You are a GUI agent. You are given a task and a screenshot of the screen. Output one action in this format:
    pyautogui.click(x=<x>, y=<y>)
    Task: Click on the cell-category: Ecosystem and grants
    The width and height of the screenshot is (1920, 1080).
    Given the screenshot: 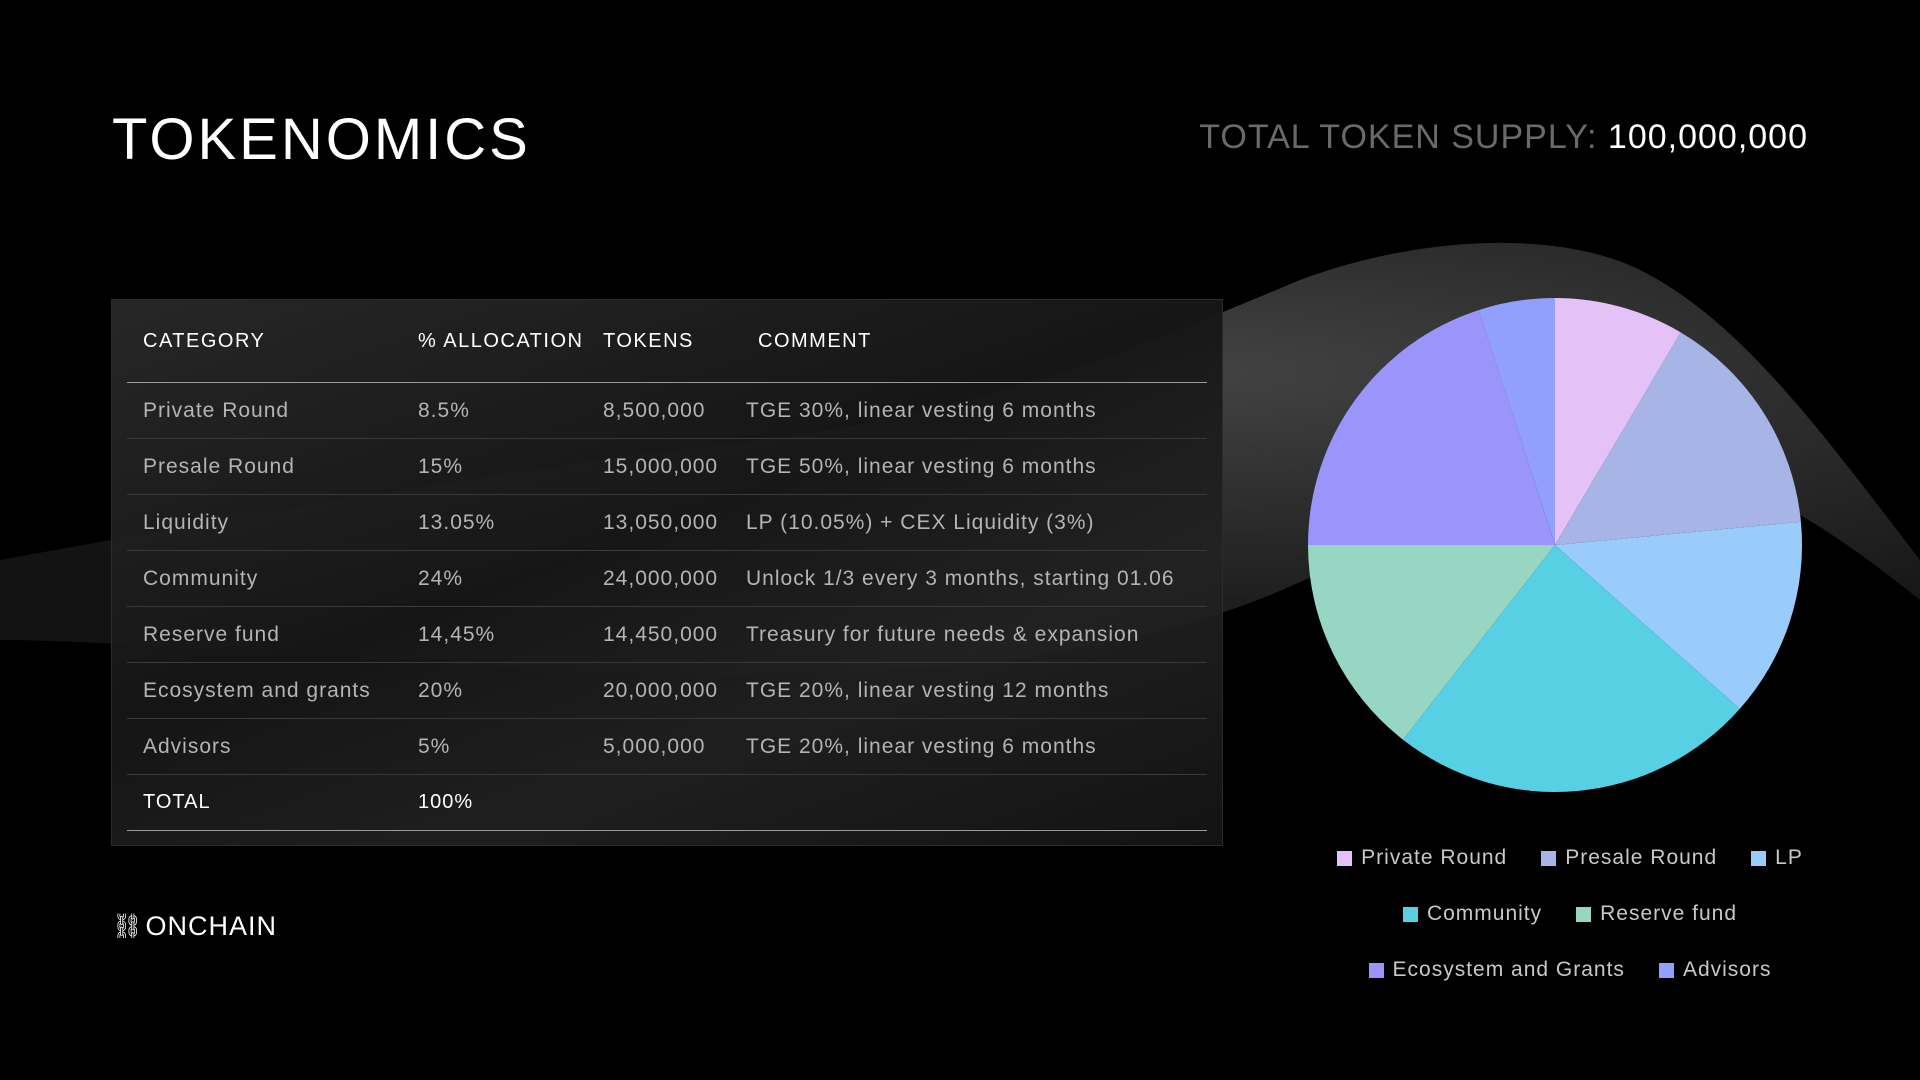 What is the action you would take?
    pyautogui.click(x=264, y=690)
    